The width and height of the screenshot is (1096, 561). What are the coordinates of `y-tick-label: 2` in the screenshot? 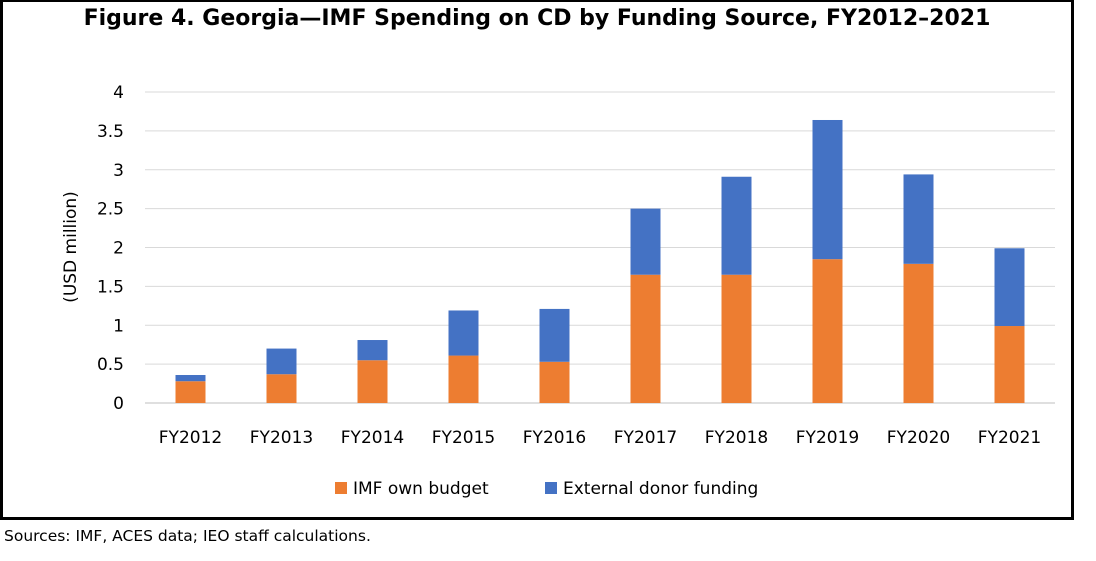 It's located at (118, 249).